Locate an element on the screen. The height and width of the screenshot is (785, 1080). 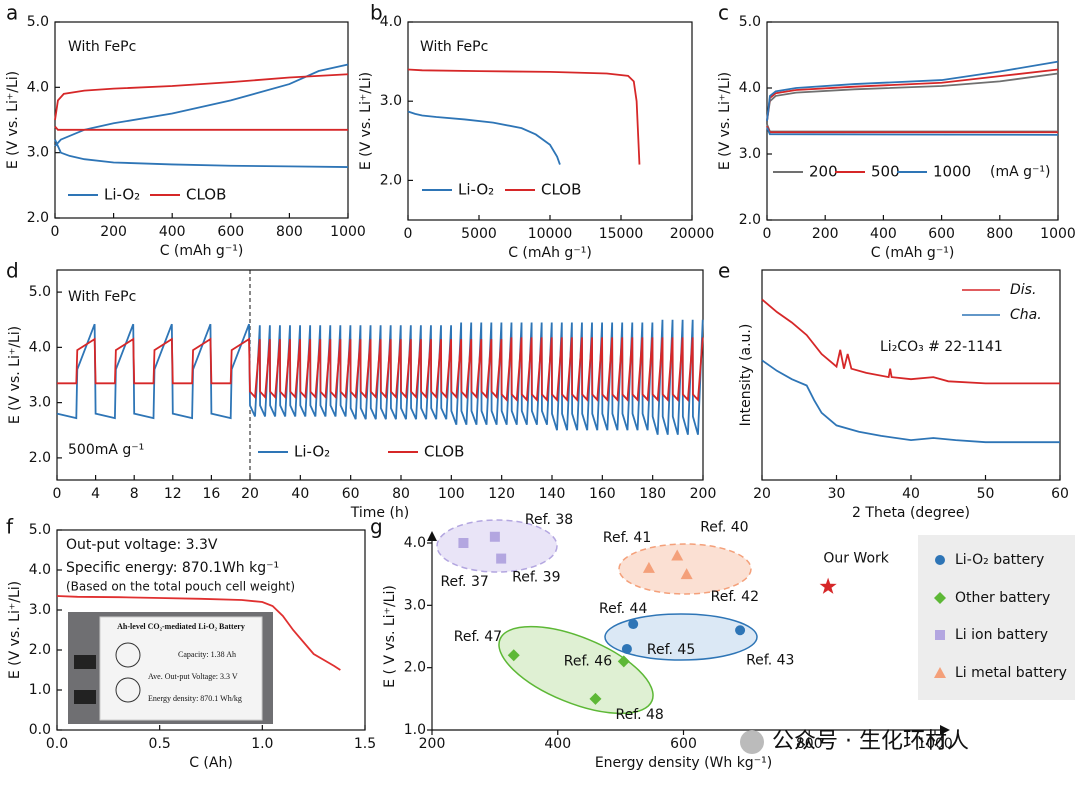
point-label: Ref. 47 is located at coordinates (478, 637).